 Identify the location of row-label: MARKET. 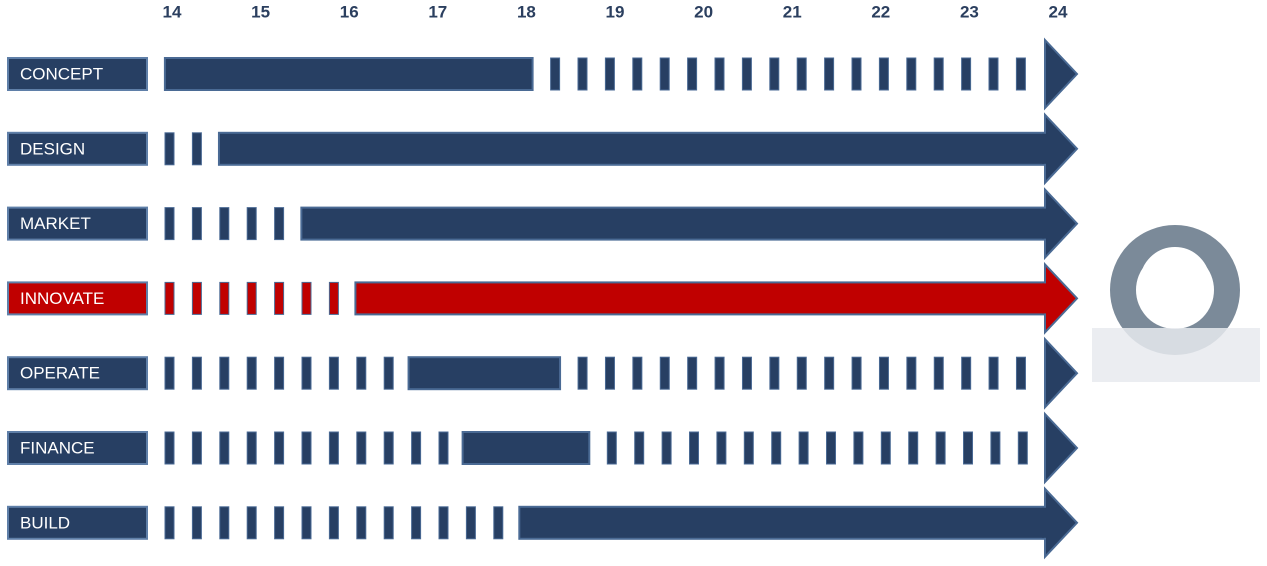
(55, 223).